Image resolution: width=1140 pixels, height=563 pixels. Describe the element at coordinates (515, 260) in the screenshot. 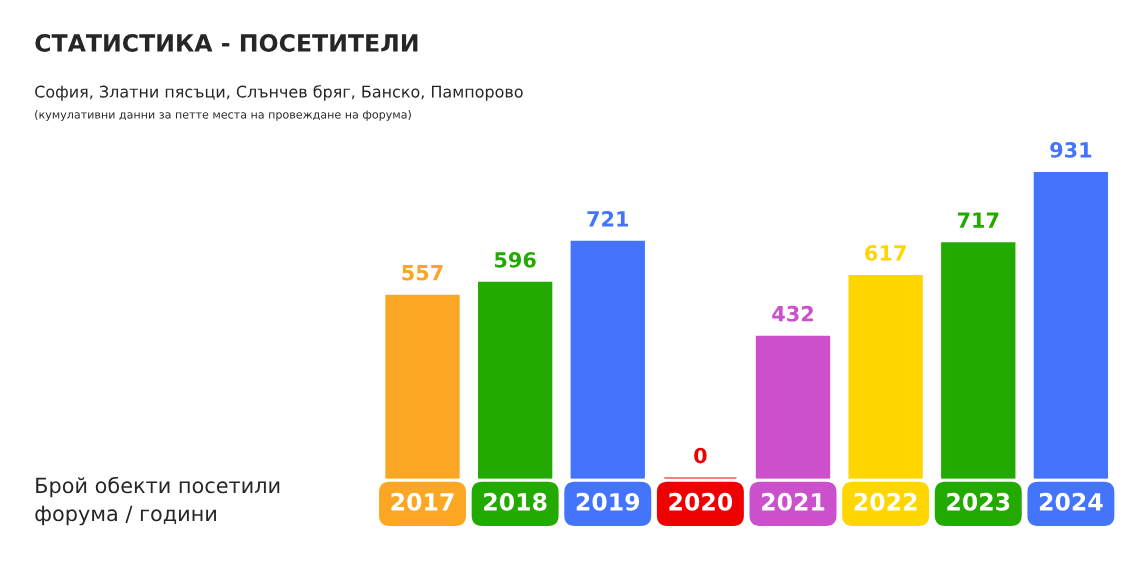

I see `data-label: 596` at that location.